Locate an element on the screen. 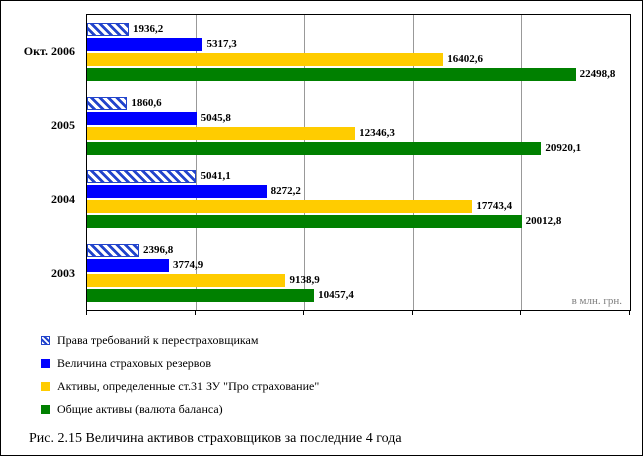 The image size is (643, 456). bar-value-label: 16402,6 is located at coordinates (465, 58).